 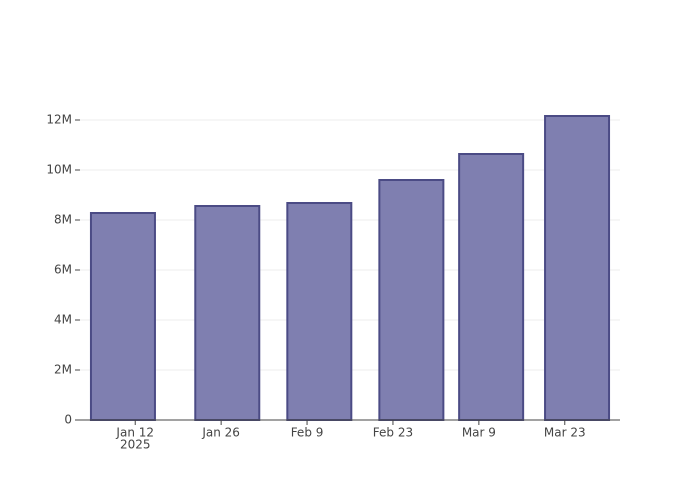 I want to click on y-tick-label: 0, so click(x=68, y=420).